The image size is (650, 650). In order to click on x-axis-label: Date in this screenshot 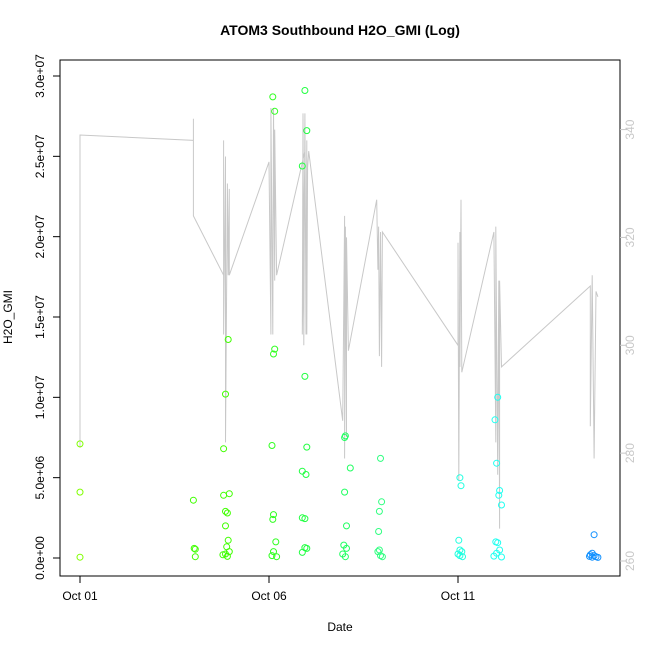, I will do `click(340, 627)`.